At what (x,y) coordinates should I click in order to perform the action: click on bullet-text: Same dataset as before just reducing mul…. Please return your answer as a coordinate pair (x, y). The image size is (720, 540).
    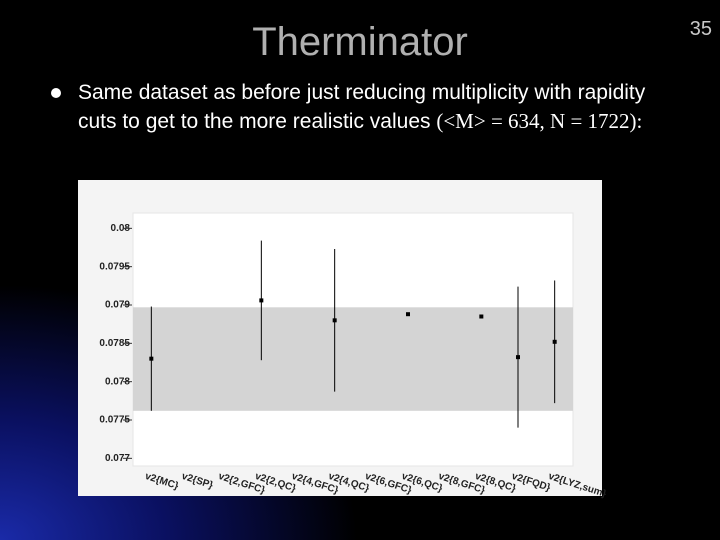
    Looking at the image, I should click on (378, 107).